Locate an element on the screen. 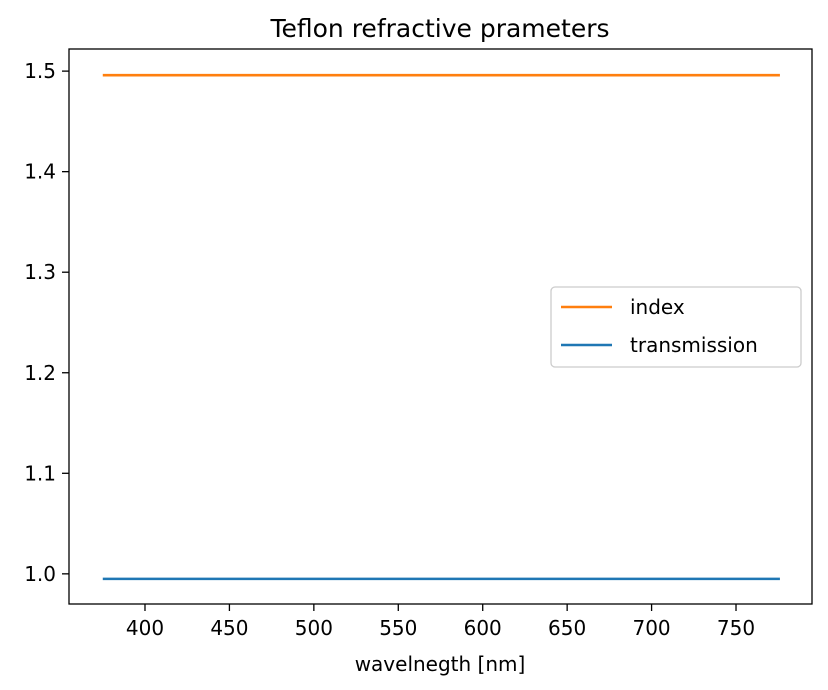 The height and width of the screenshot is (690, 828). y-tick-label: 1.2 is located at coordinates (40, 373).